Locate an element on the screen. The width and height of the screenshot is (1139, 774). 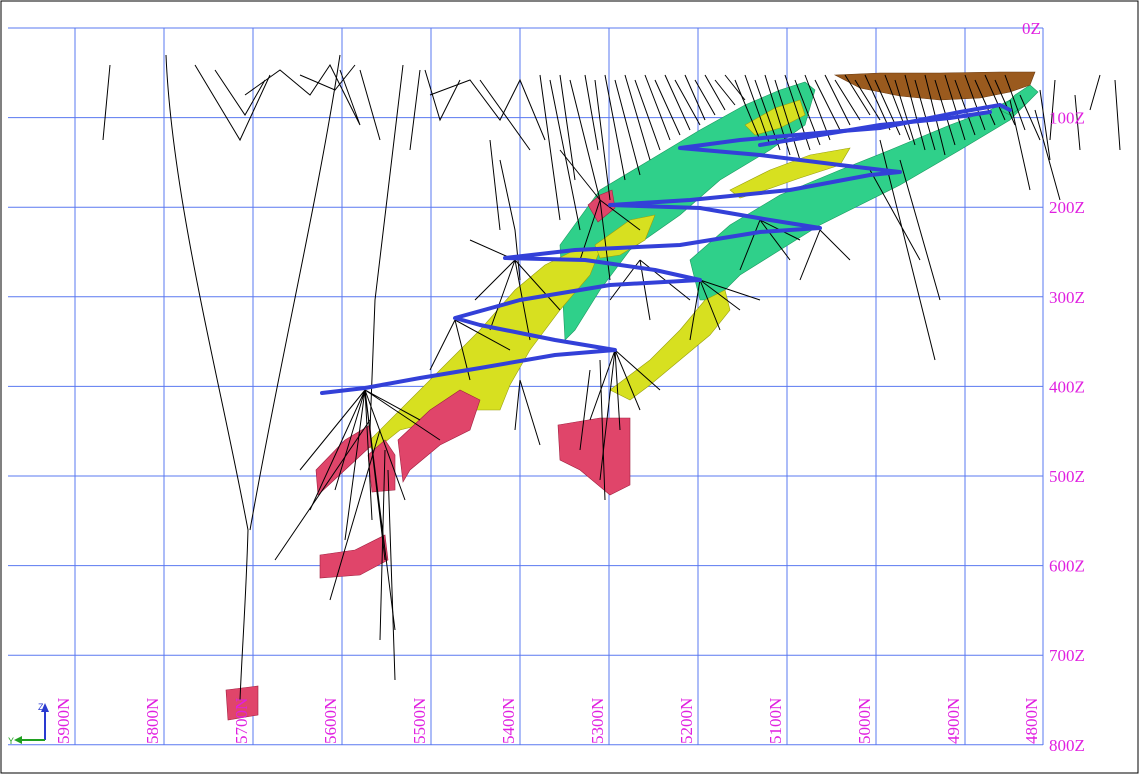
axis-y-letter: Y is located at coordinates (11, 741).